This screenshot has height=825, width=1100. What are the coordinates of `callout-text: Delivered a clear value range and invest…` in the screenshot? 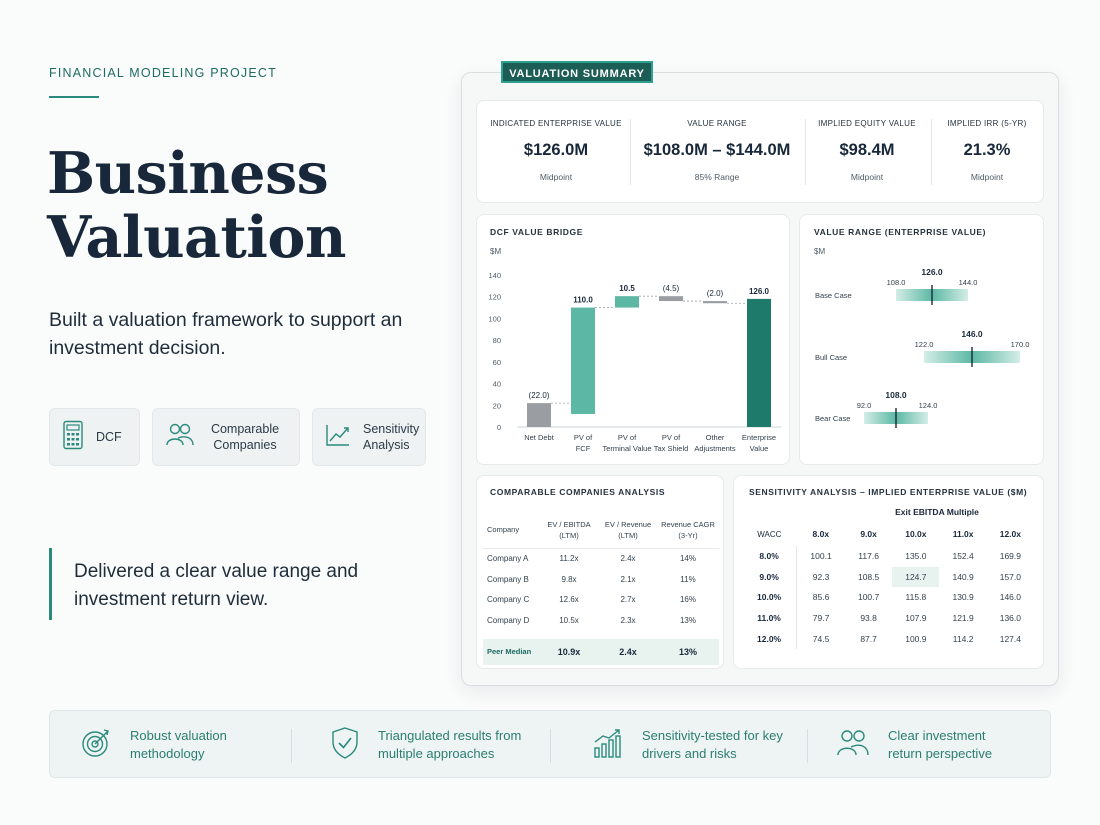 It's located at (239, 584).